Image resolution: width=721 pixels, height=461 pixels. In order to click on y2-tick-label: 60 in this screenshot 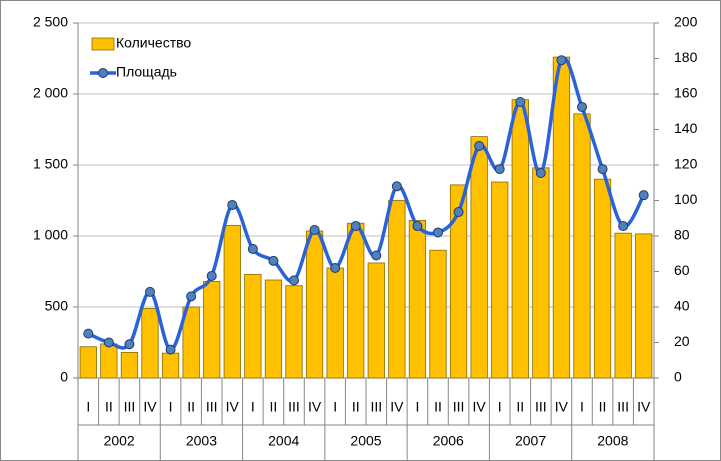, I will do `click(682, 270)`.